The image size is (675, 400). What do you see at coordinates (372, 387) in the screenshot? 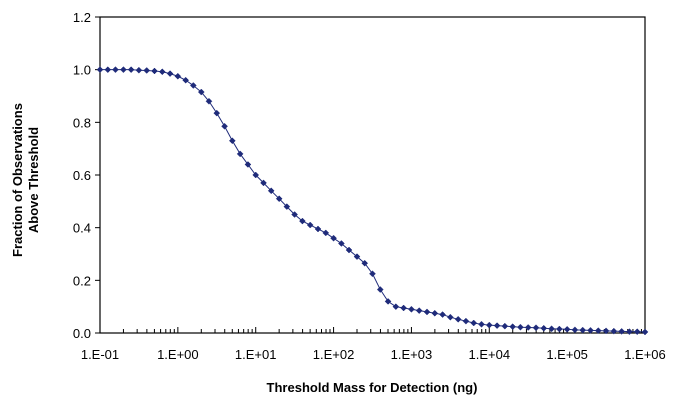
I see `x-axis-title: Threshold Mass for Detection (ng)` at bounding box center [372, 387].